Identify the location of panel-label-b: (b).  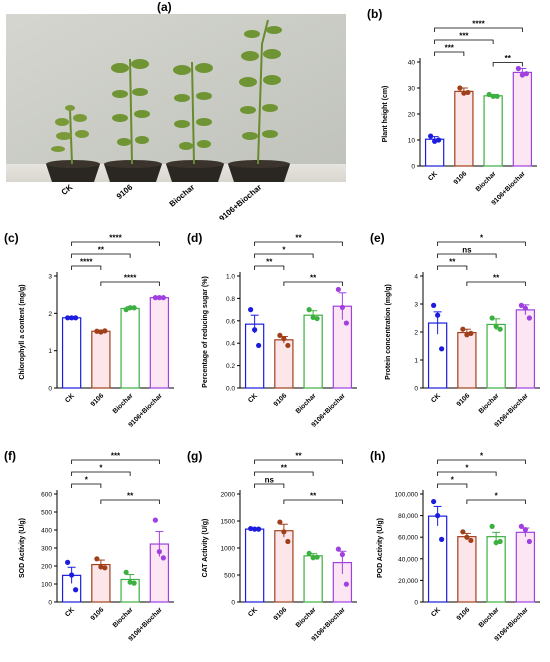
(374, 14).